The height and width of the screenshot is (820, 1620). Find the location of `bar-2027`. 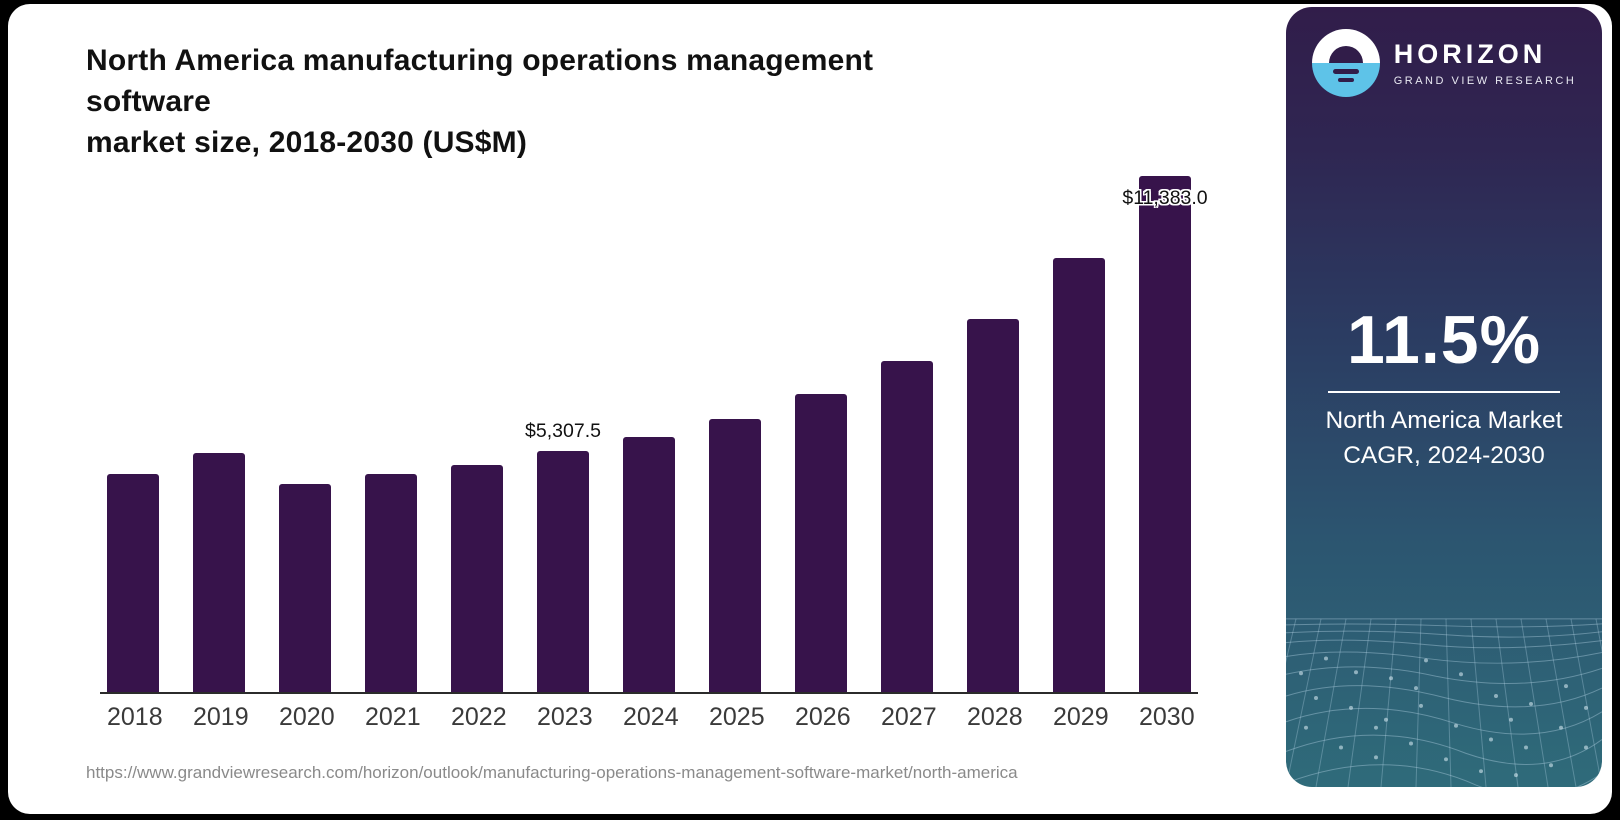

bar-2027 is located at coordinates (907, 434).